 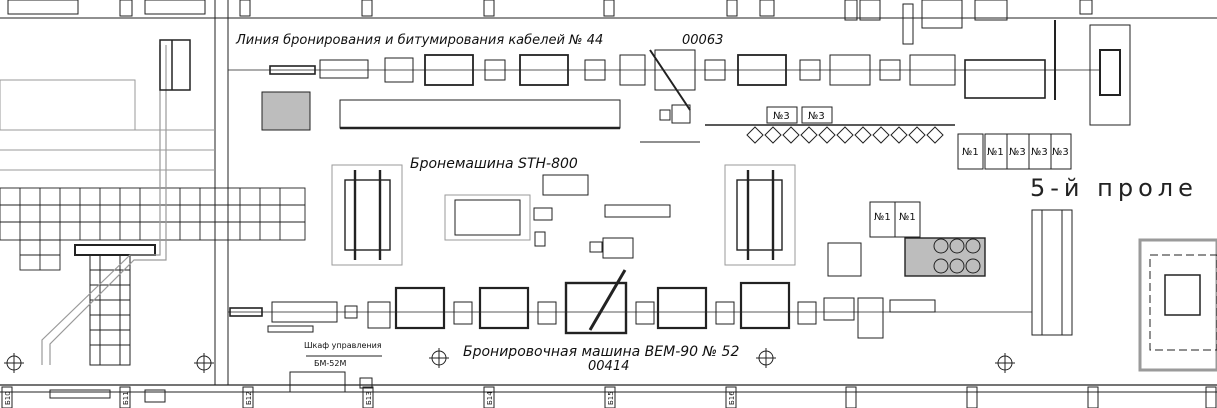 What do you see at coordinates (335, 374) in the screenshot?
I see `control-cabinet` at bounding box center [335, 374].